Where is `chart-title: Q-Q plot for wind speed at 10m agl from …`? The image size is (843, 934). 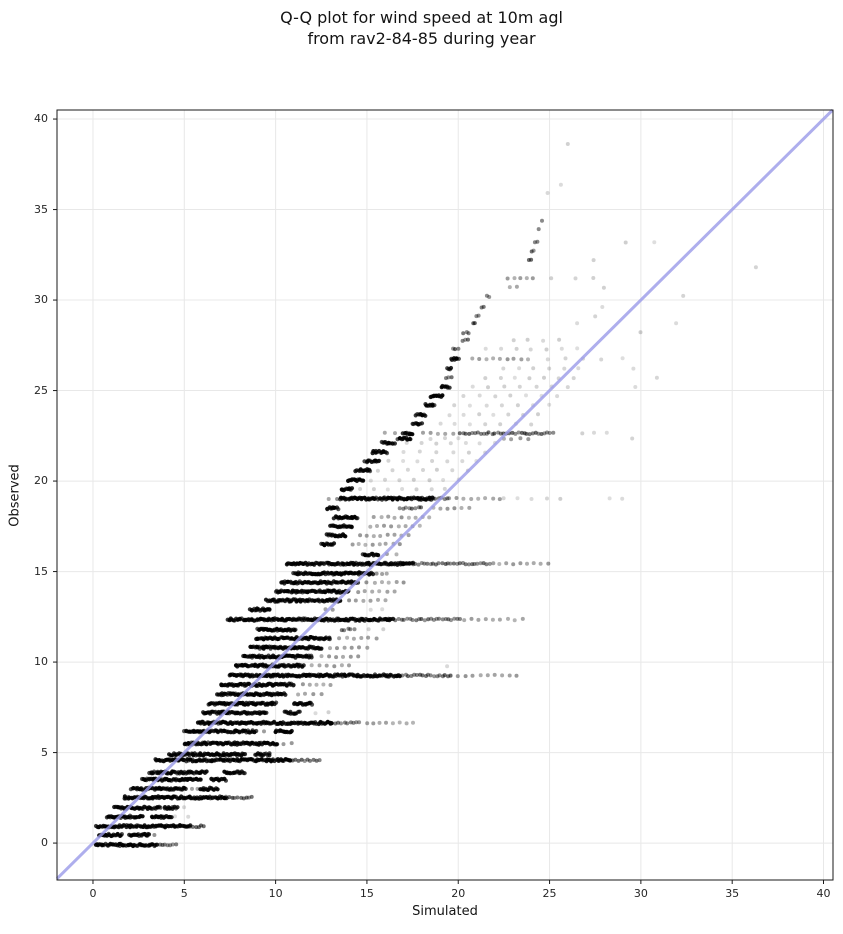 chart-title: Q-Q plot for wind speed at 10m agl from … is located at coordinates (421, 28).